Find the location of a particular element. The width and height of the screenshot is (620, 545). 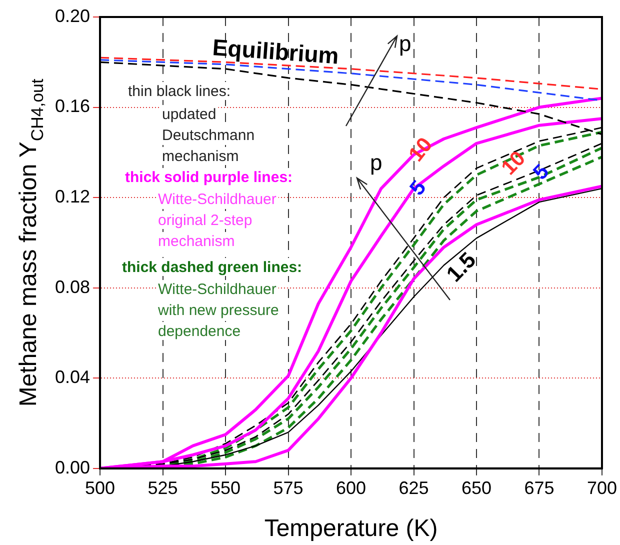

annotation: Equilibrium is located at coordinates (276, 51).